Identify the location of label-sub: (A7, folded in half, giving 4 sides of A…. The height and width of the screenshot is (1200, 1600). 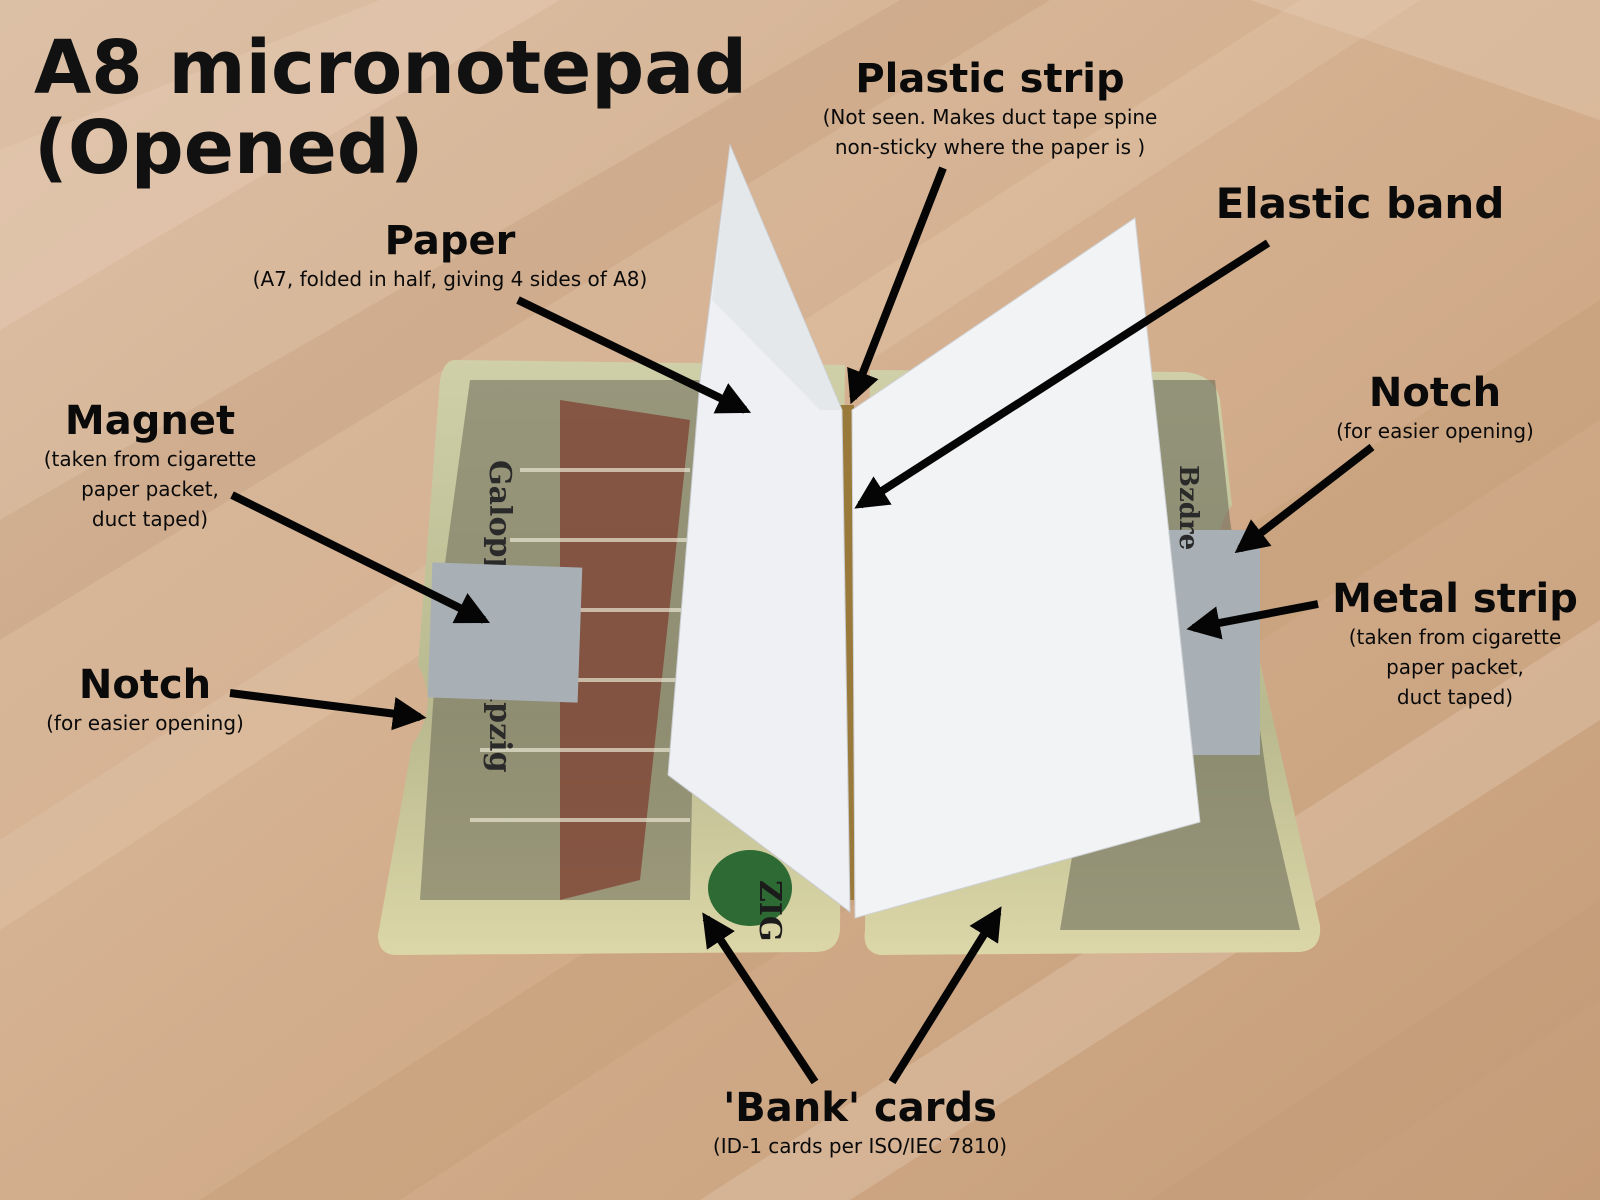
(450, 279).